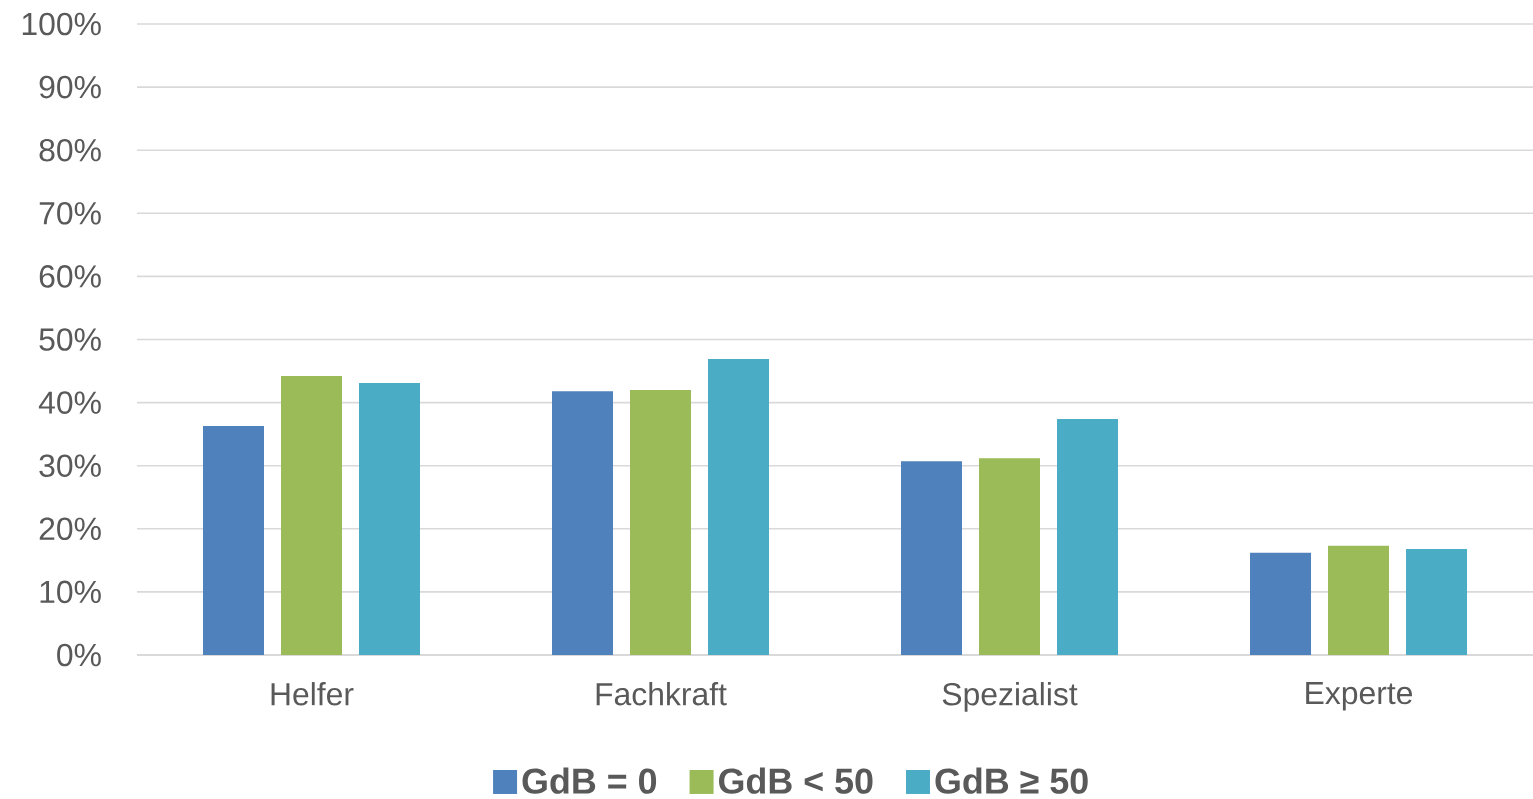  Describe the element at coordinates (70, 87) in the screenshot. I see `y-tick-label: 90%` at that location.